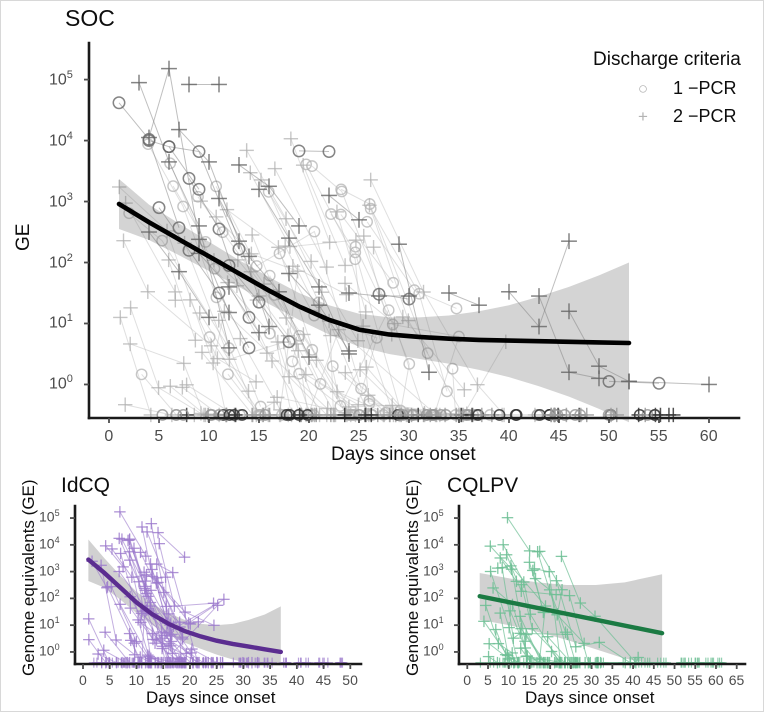 This screenshot has width=764, height=713. I want to click on soc-x-axis-title: Days since onset, so click(403, 454).